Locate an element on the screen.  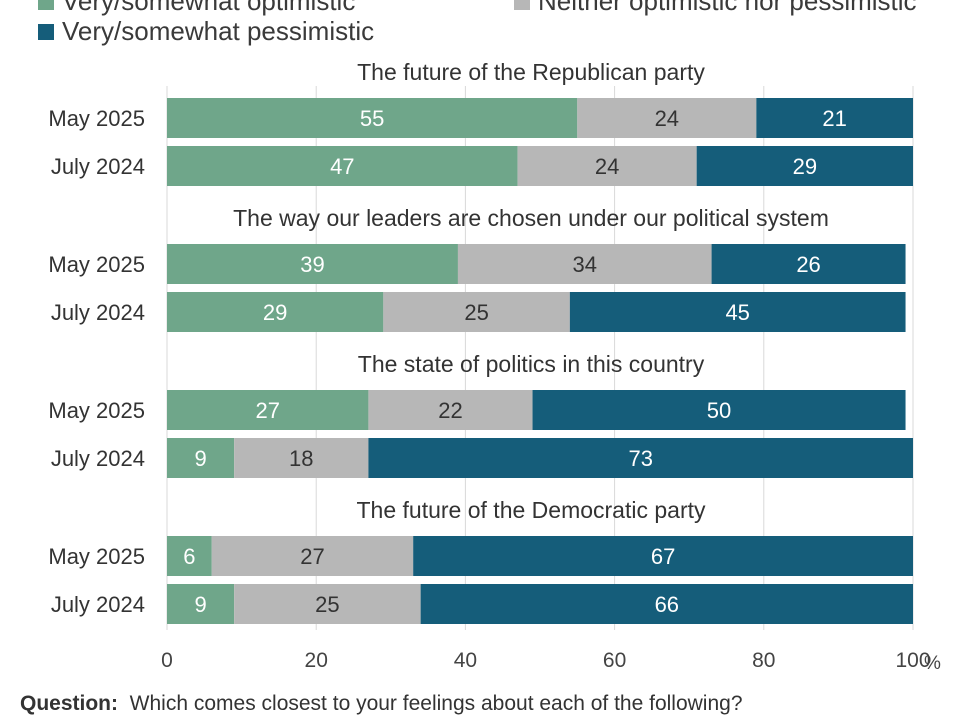
legend-item-pessimistic: Very/somewhat pessimistic is located at coordinates (206, 31).